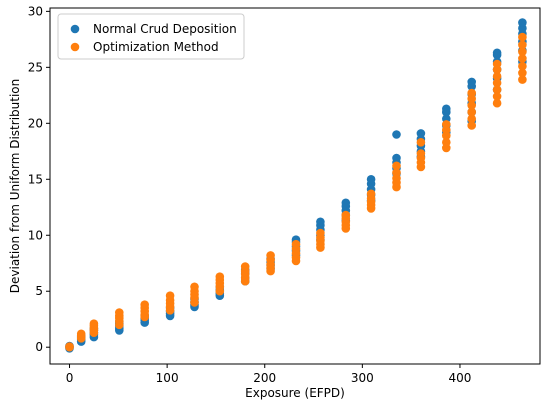  What do you see at coordinates (39, 347) in the screenshot?
I see `y-tick-label: 0` at bounding box center [39, 347].